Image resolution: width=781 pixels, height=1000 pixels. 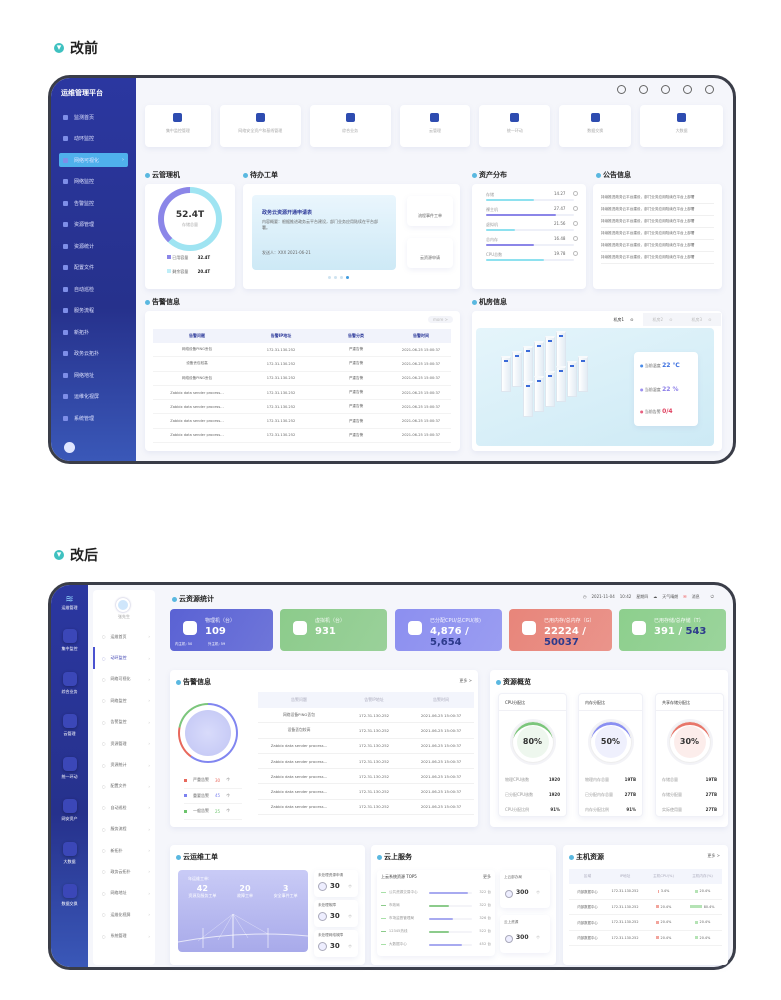 What do you see at coordinates (93, 311) in the screenshot?
I see `sidebar-item: 服务流程` at bounding box center [93, 311].